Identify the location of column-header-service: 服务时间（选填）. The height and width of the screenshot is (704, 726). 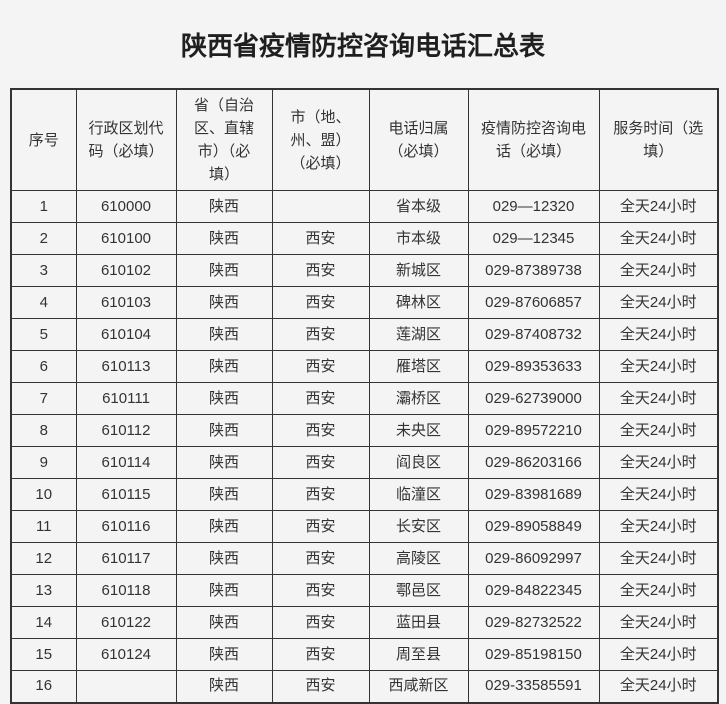
(658, 139).